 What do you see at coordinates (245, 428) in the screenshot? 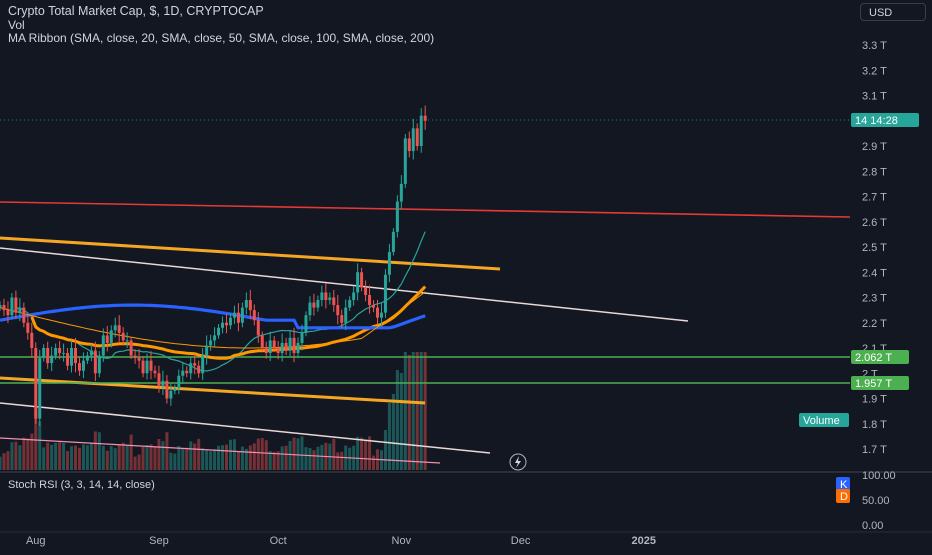
I see `white-trend-line-lower` at bounding box center [245, 428].